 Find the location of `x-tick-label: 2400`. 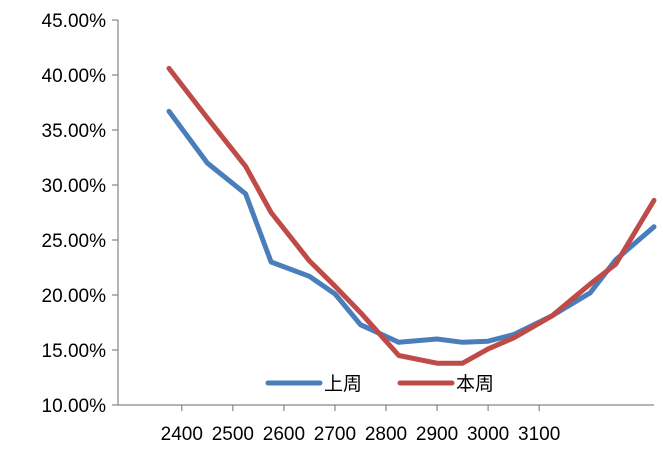

x-tick-label: 2400 is located at coordinates (182, 434).